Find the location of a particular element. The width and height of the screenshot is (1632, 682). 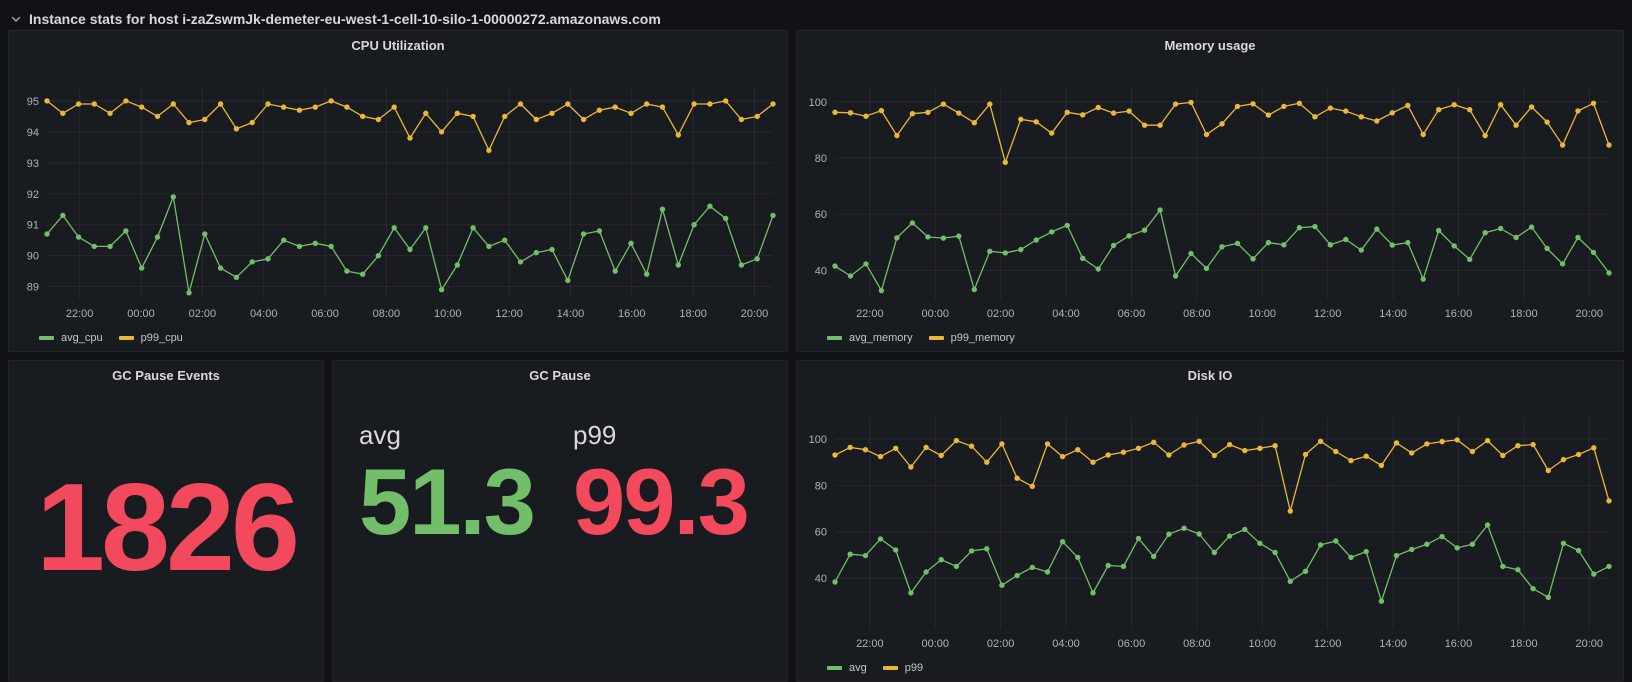

panel-title-disk: Disk IO is located at coordinates (1210, 375).